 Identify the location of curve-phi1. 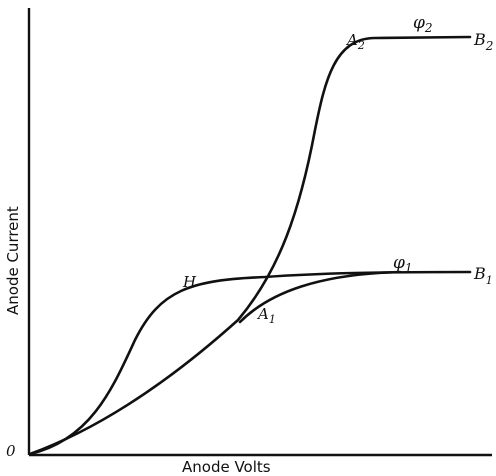
(320, 297).